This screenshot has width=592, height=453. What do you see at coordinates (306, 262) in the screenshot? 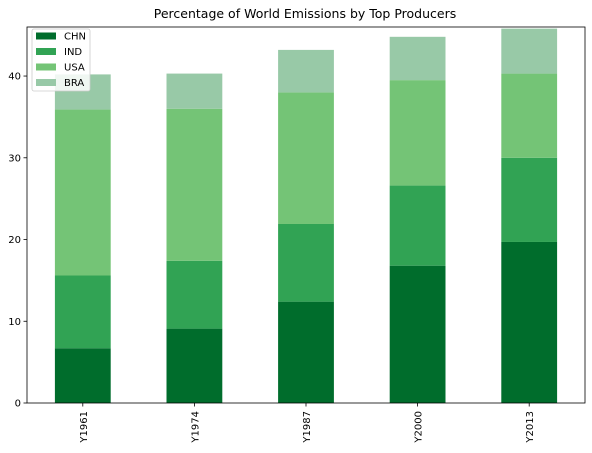
I see `bar-ind-y1987` at bounding box center [306, 262].